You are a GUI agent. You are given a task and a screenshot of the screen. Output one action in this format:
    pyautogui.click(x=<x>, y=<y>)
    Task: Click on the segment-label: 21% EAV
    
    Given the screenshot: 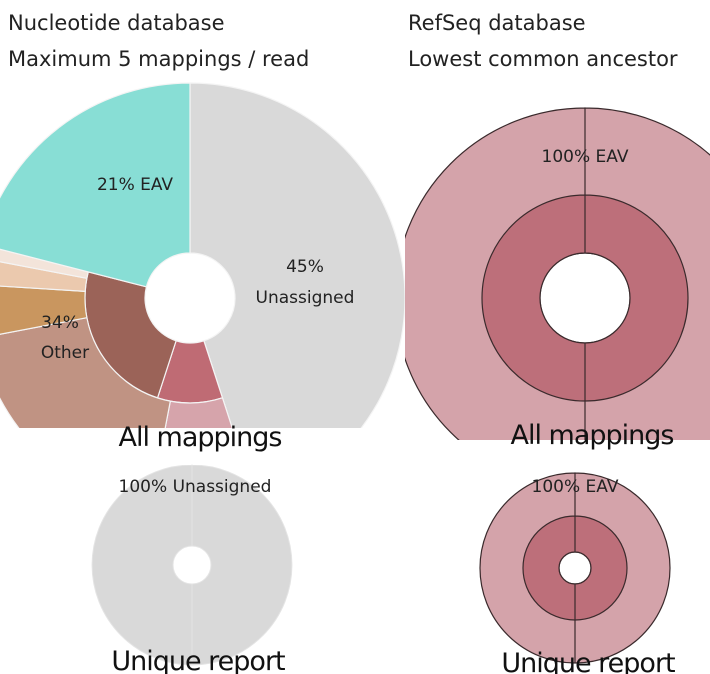 What is the action you would take?
    pyautogui.click(x=135, y=185)
    